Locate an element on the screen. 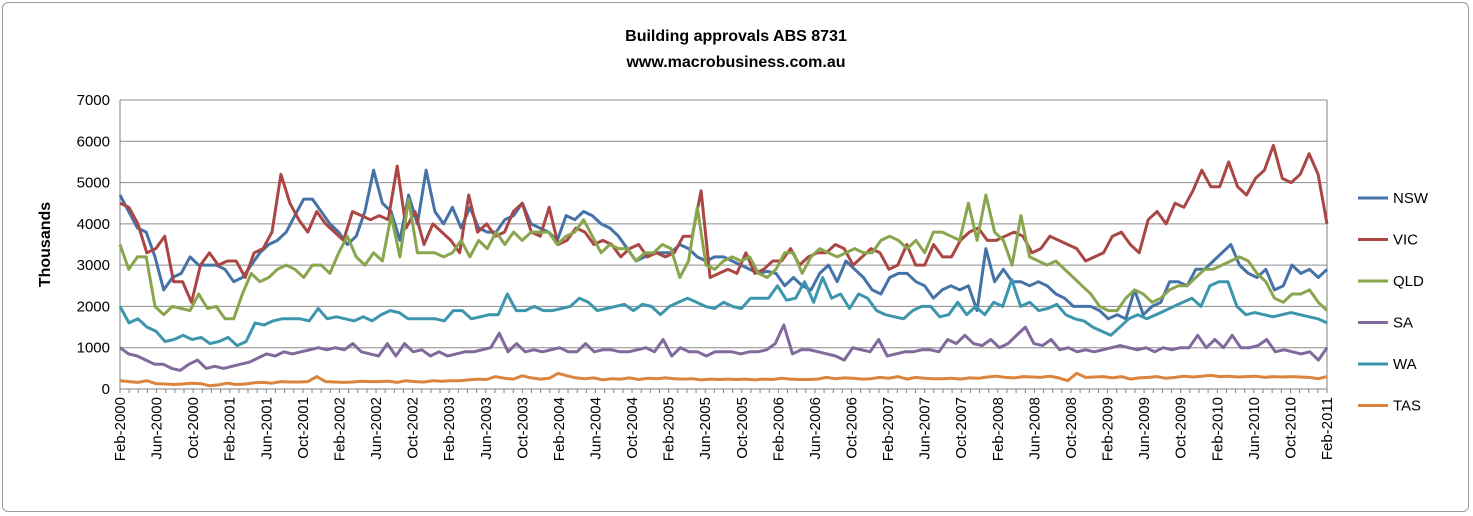 Image resolution: width=1473 pixels, height=516 pixels. y-tick-label: 2000 is located at coordinates (93, 306).